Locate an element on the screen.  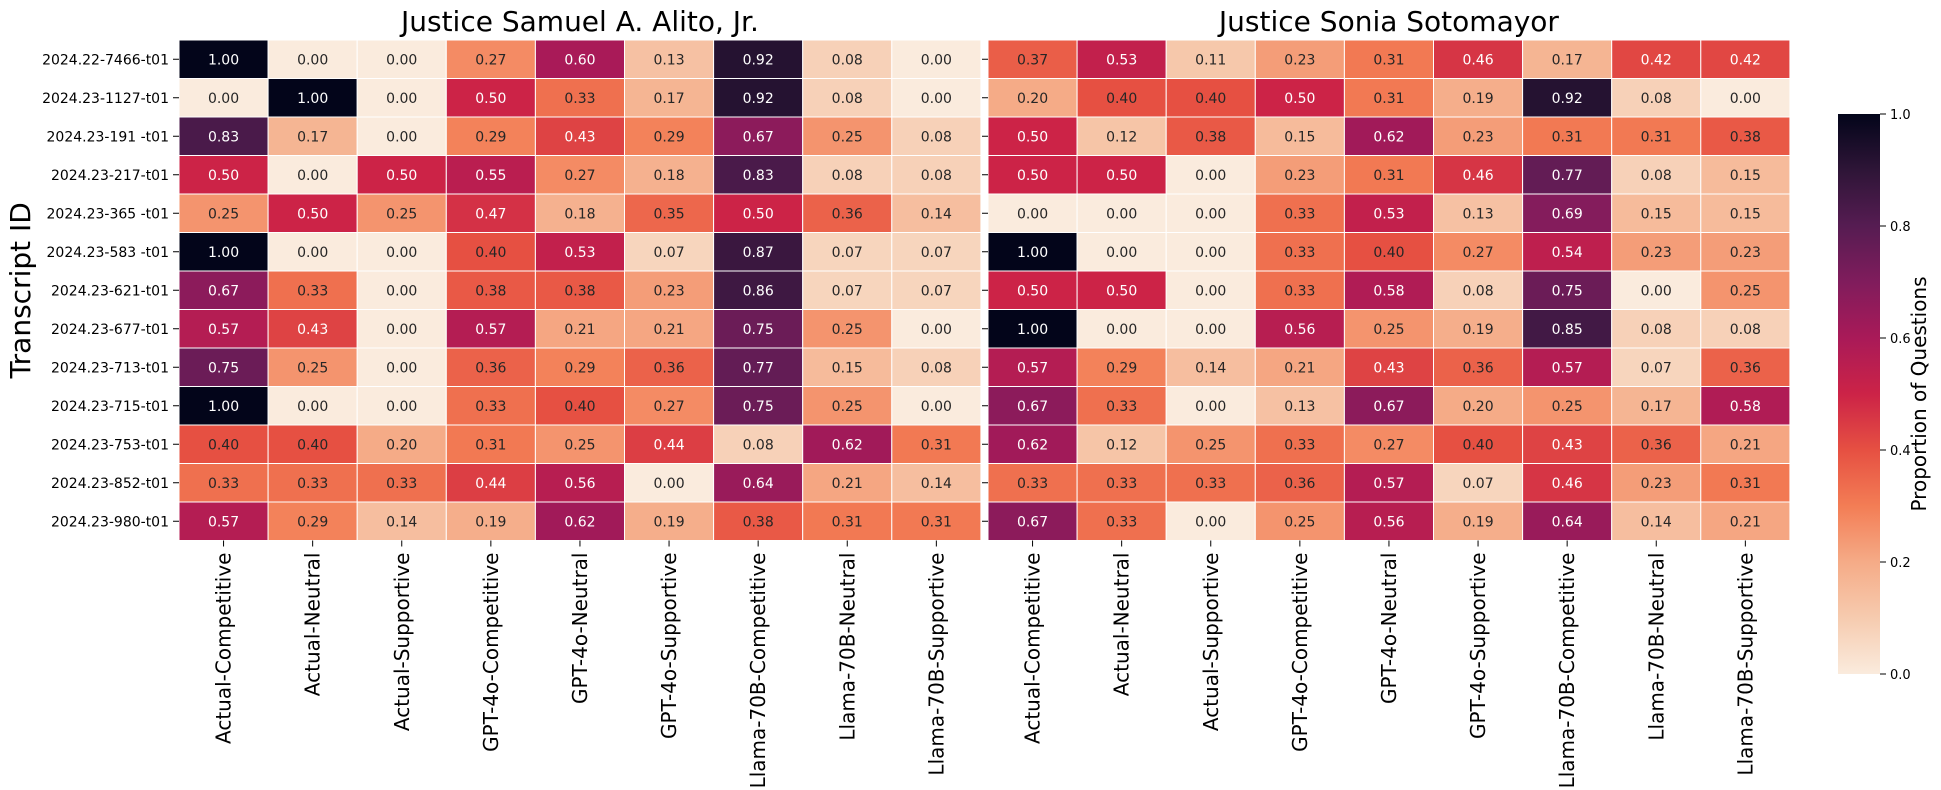
cell-value-label: 0.40 is located at coordinates (1477, 445).